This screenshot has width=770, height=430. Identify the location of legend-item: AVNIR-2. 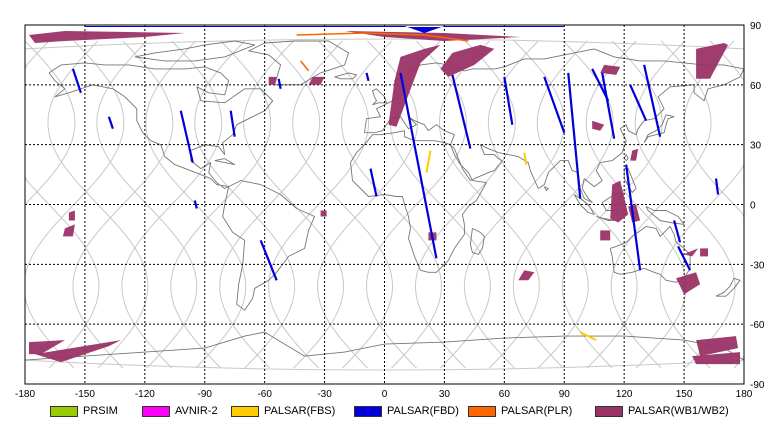
(180, 411).